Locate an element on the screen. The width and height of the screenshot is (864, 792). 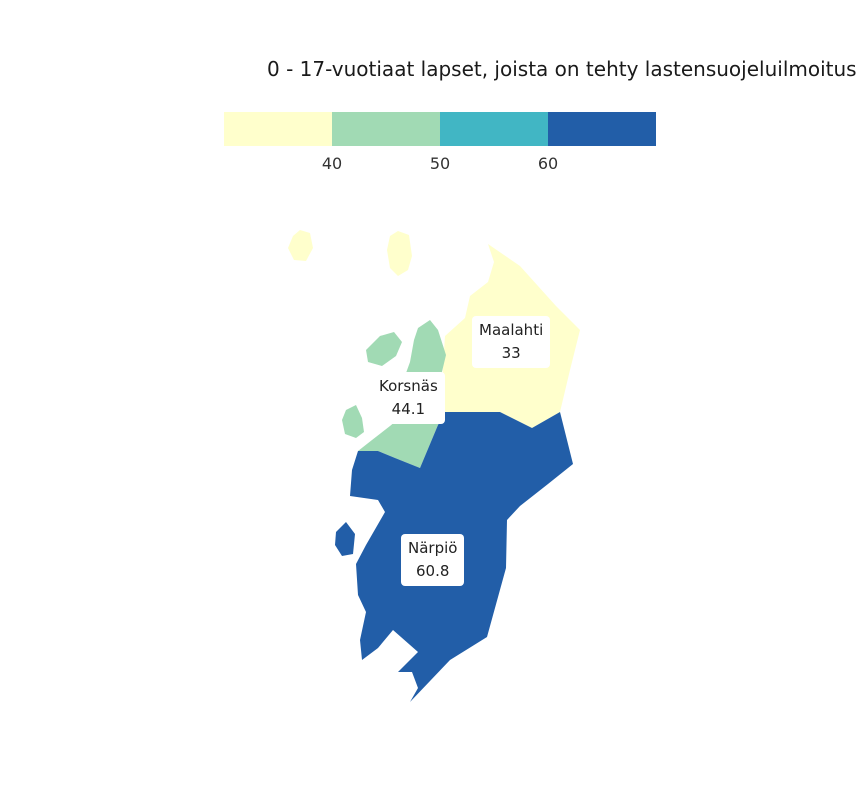
label-korsnas-name: Korsnäs is located at coordinates (408, 386).